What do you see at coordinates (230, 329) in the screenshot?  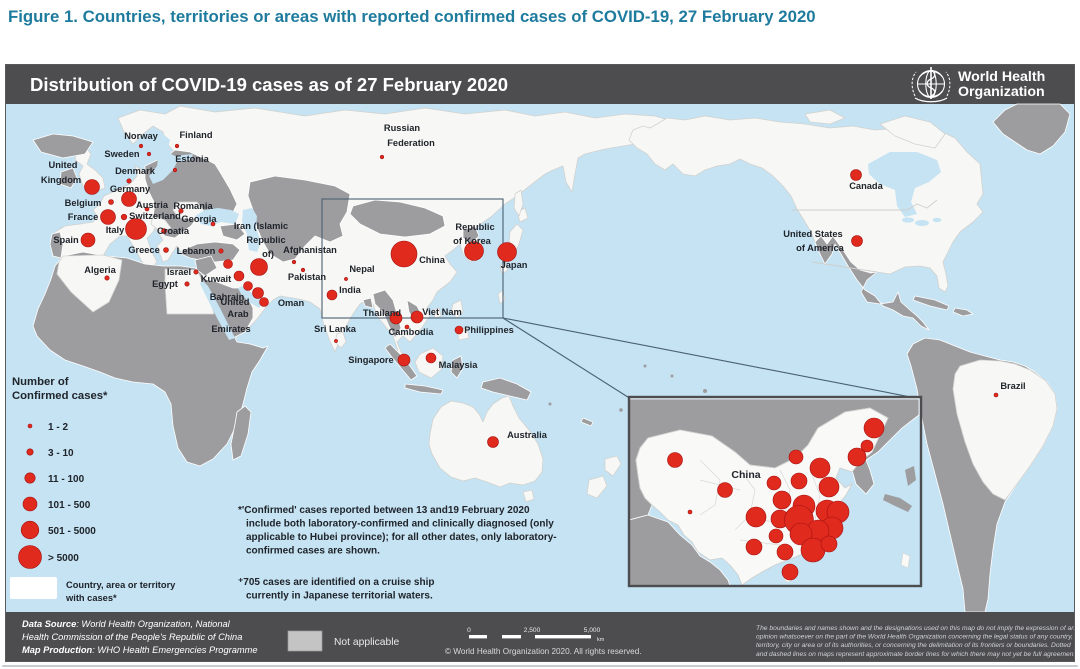 I see `svg-text: Emirates` at bounding box center [230, 329].